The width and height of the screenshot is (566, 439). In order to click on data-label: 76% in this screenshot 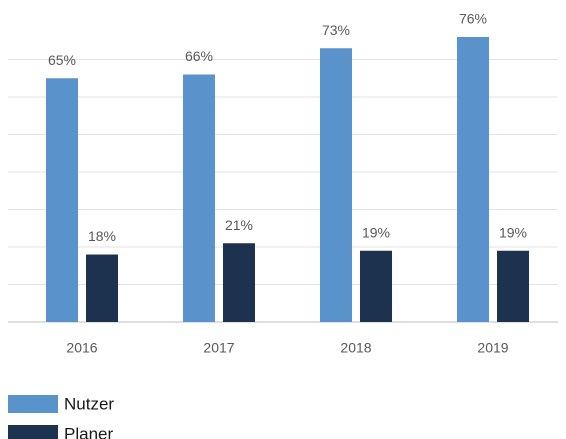, I will do `click(473, 19)`.